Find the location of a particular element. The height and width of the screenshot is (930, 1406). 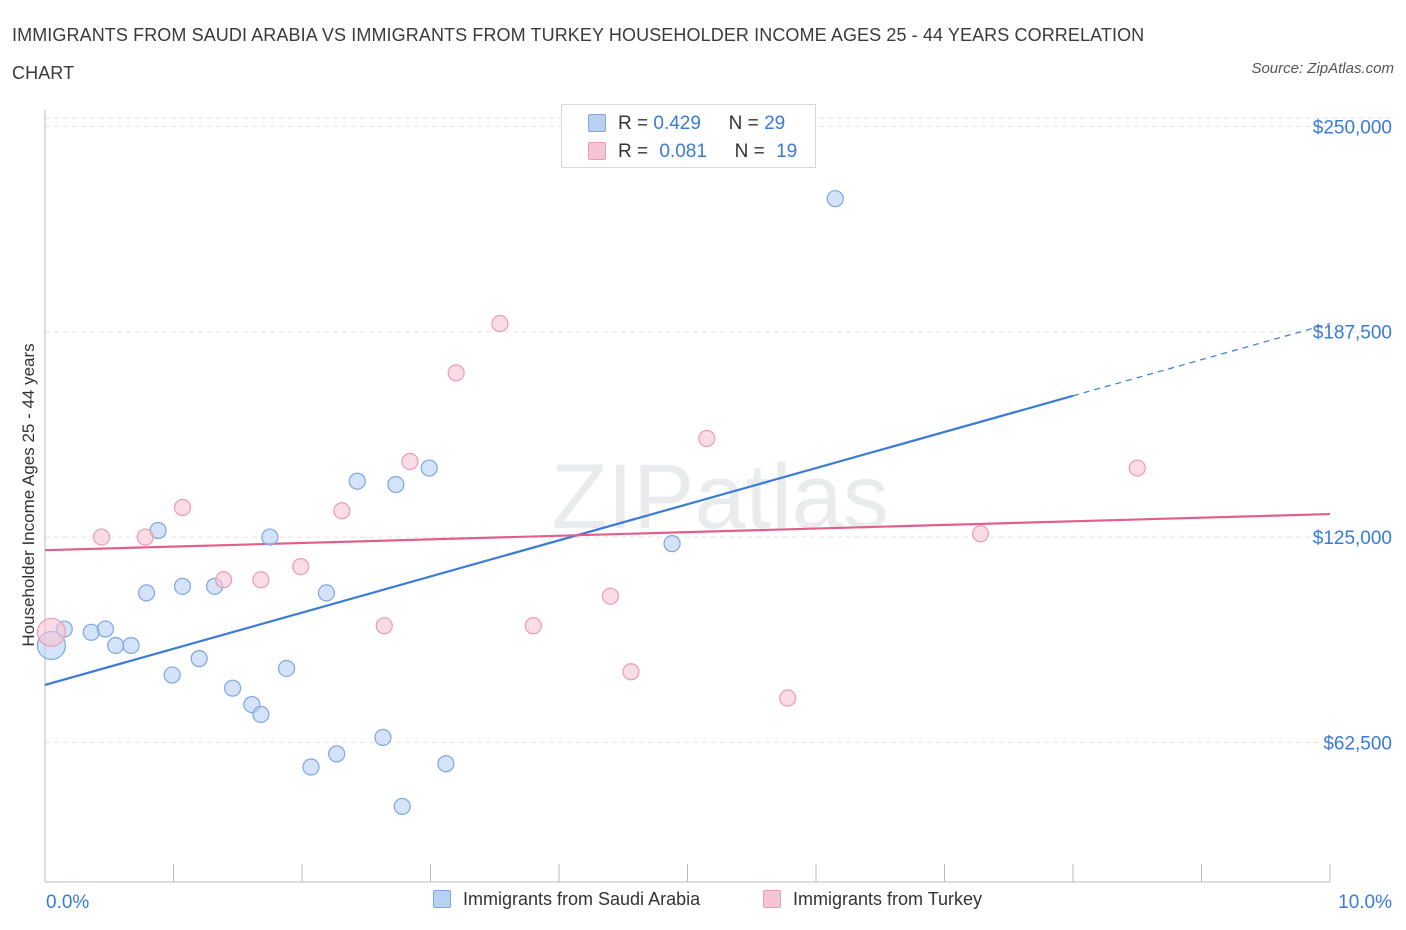

trend-line-turkey is located at coordinates (687, 532).